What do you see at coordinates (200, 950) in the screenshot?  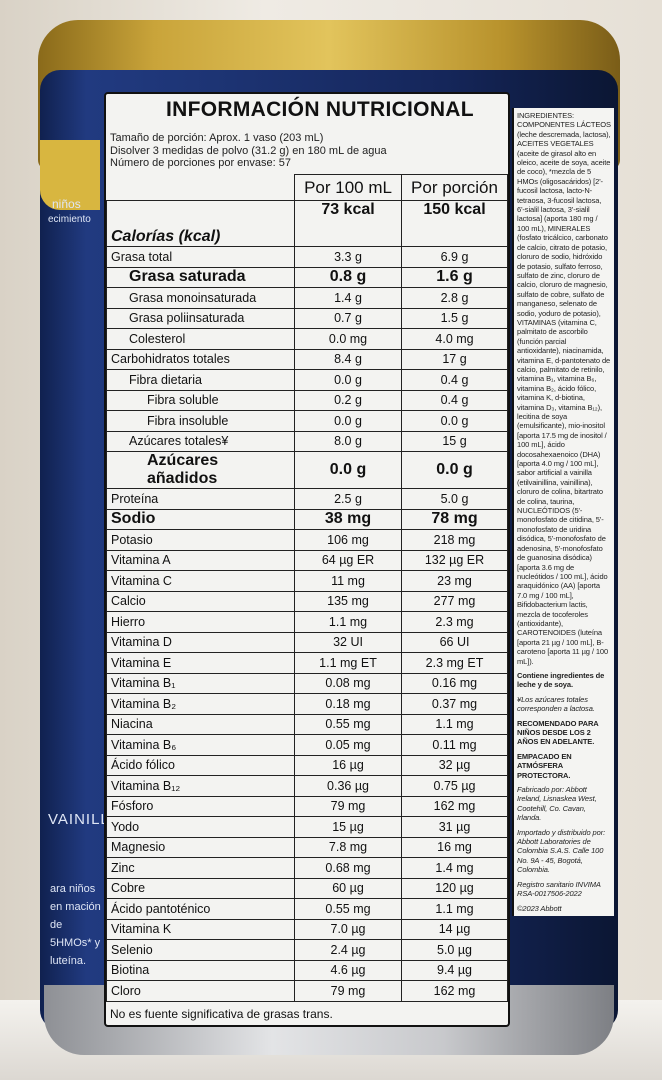 I see `nutrient-name: Selenio` at bounding box center [200, 950].